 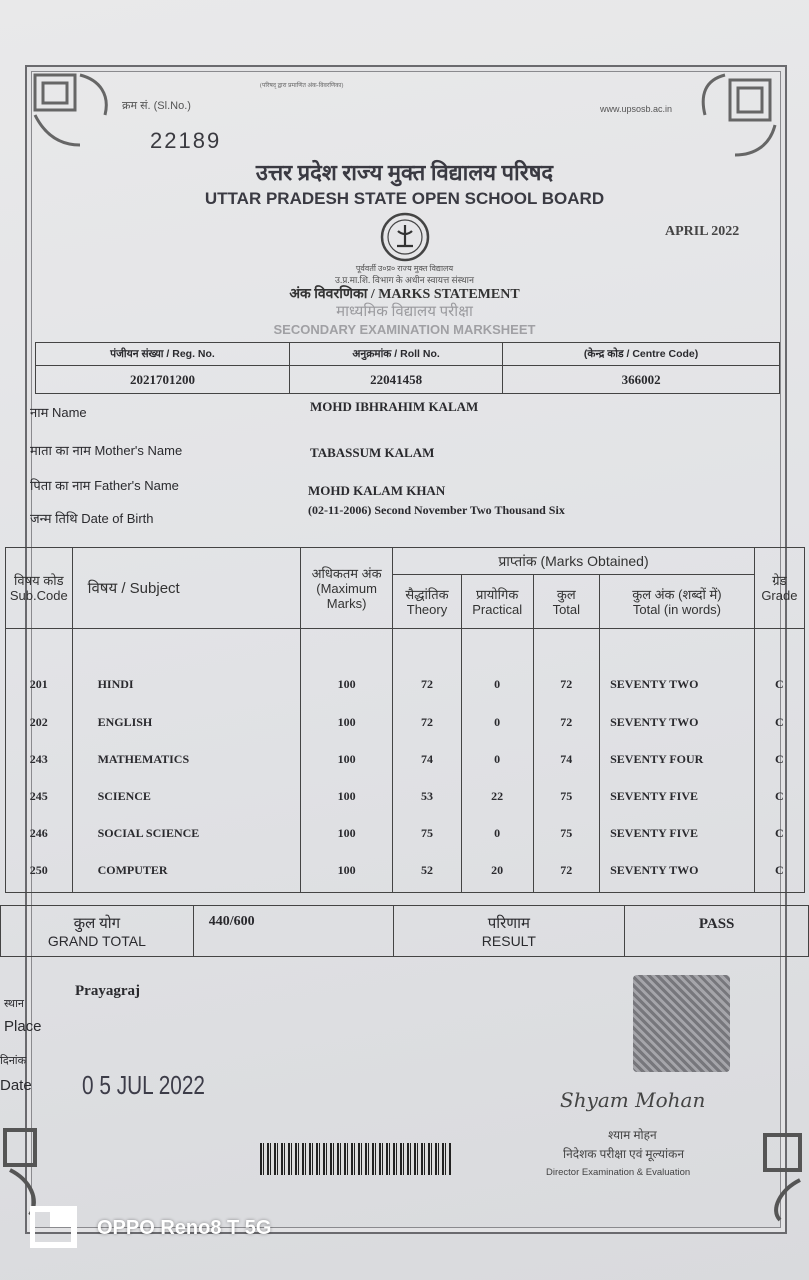 I want to click on cell-practical: 20, so click(x=497, y=870).